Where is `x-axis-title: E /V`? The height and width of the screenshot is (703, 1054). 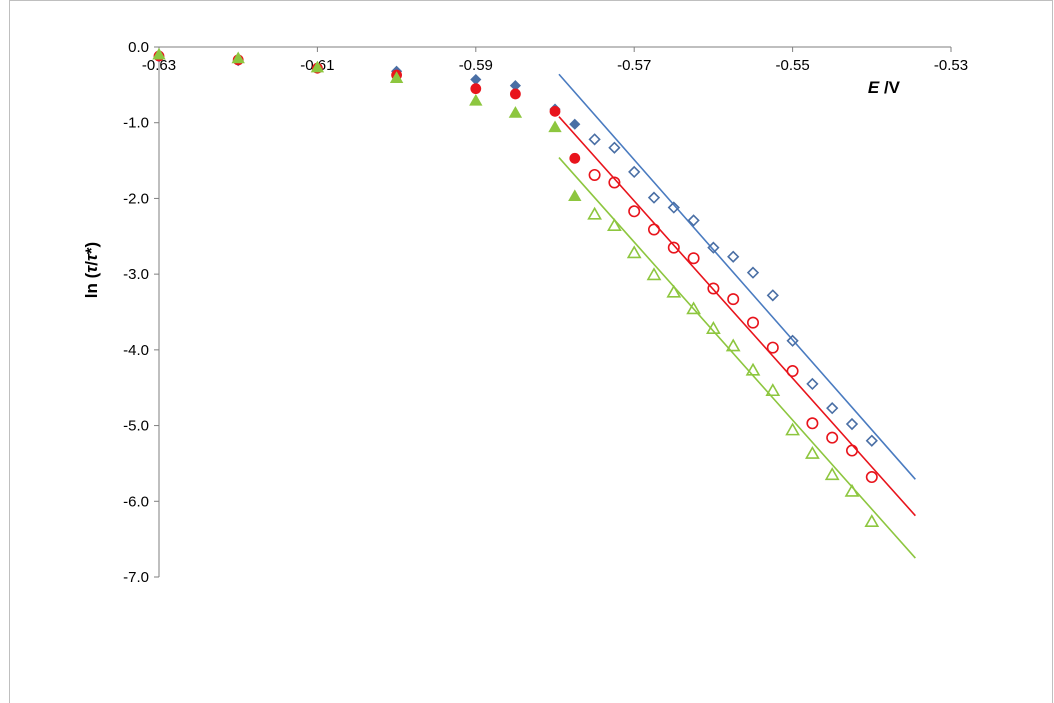 x-axis-title: E /V is located at coordinates (884, 87).